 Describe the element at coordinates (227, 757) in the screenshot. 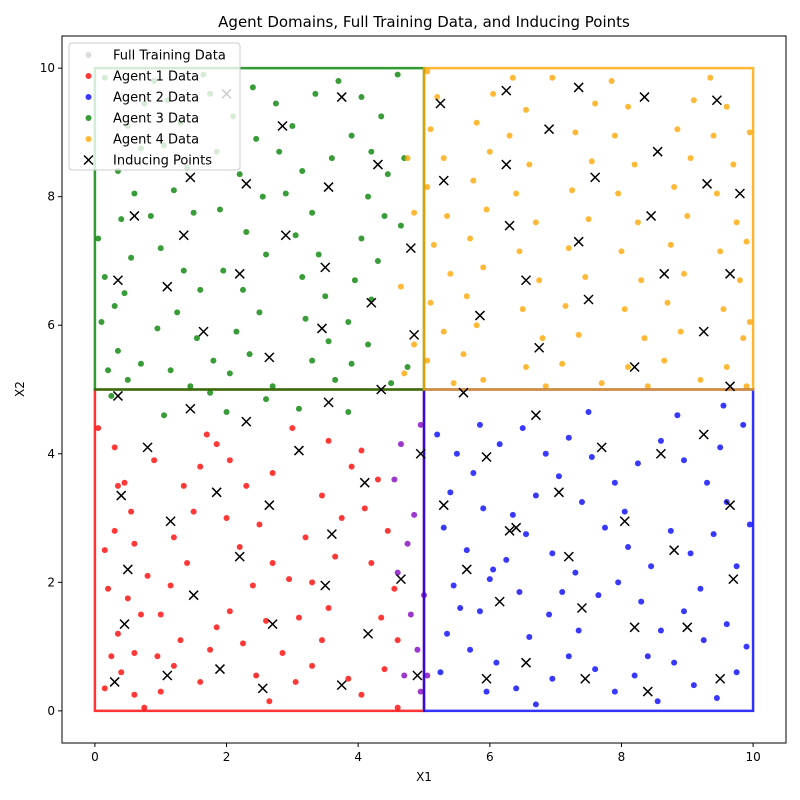

I see `x-tick-label: 2` at that location.